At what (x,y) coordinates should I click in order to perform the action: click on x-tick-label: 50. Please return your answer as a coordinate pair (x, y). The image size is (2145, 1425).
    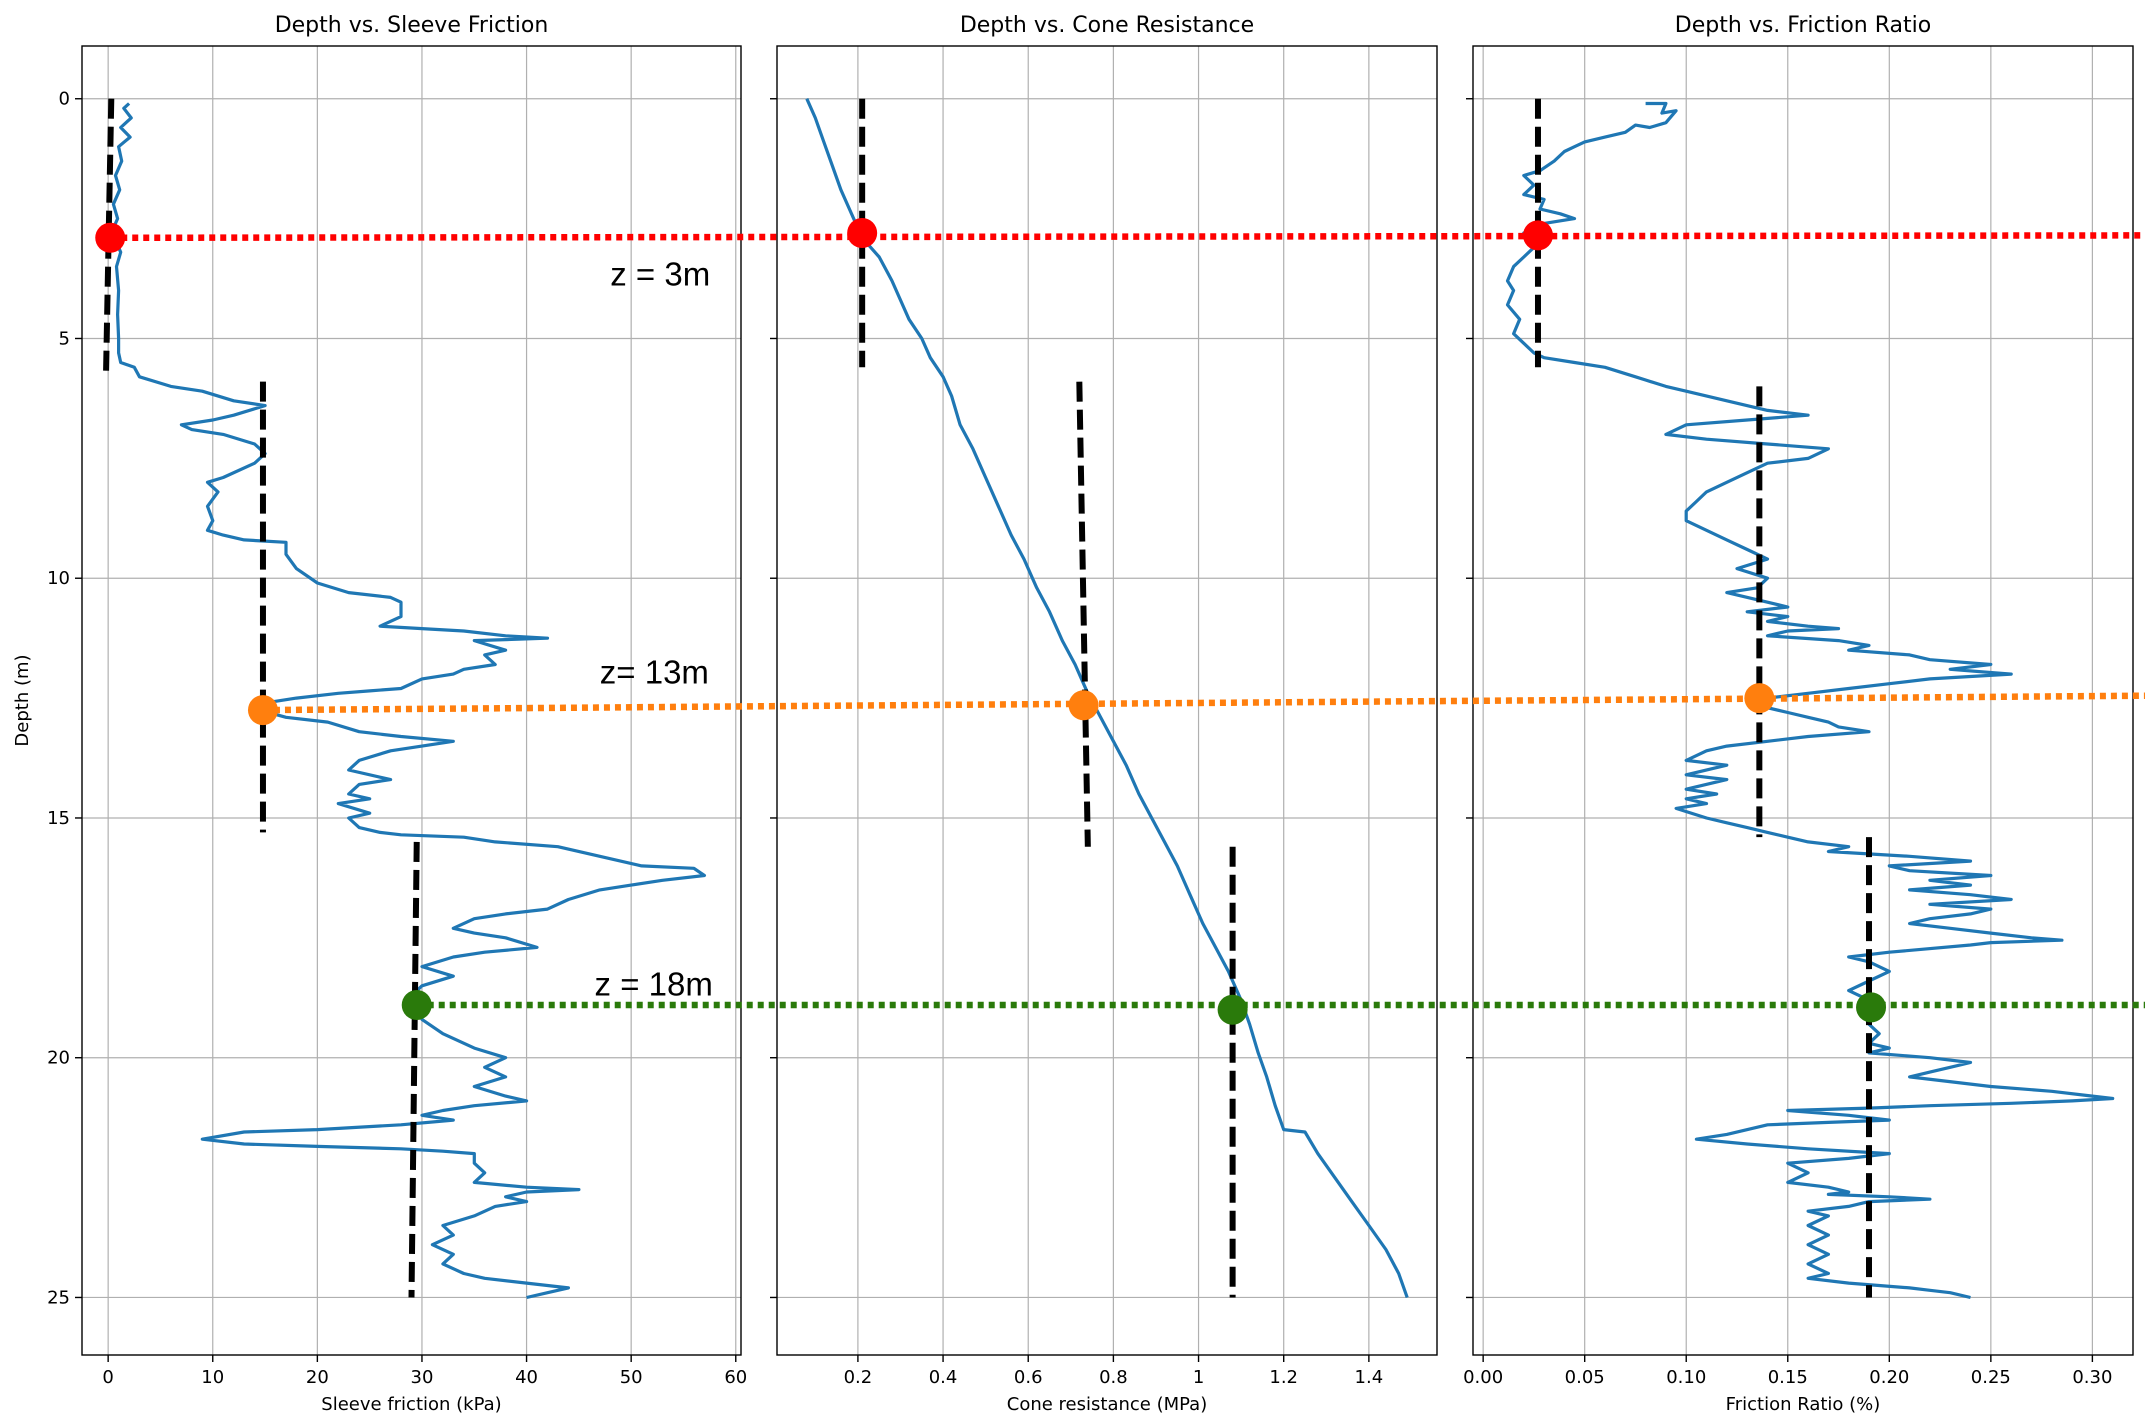
    Looking at the image, I should click on (631, 1377).